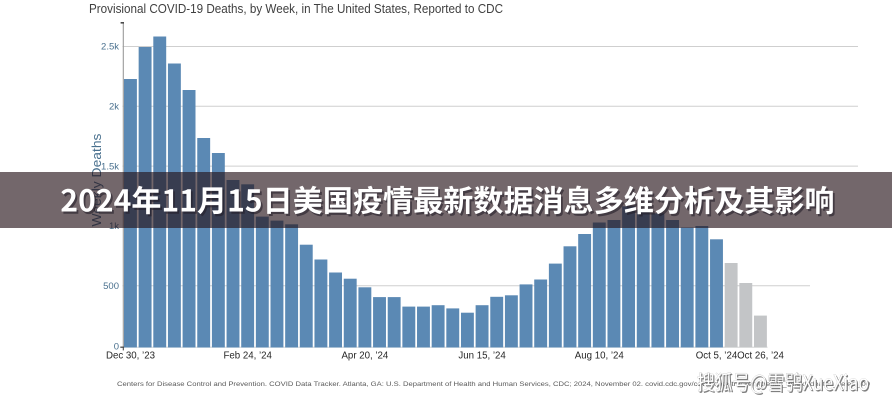 Image resolution: width=892 pixels, height=400 pixels. What do you see at coordinates (482, 356) in the screenshot?
I see `svg-text: Jun 15, ’24` at bounding box center [482, 356].